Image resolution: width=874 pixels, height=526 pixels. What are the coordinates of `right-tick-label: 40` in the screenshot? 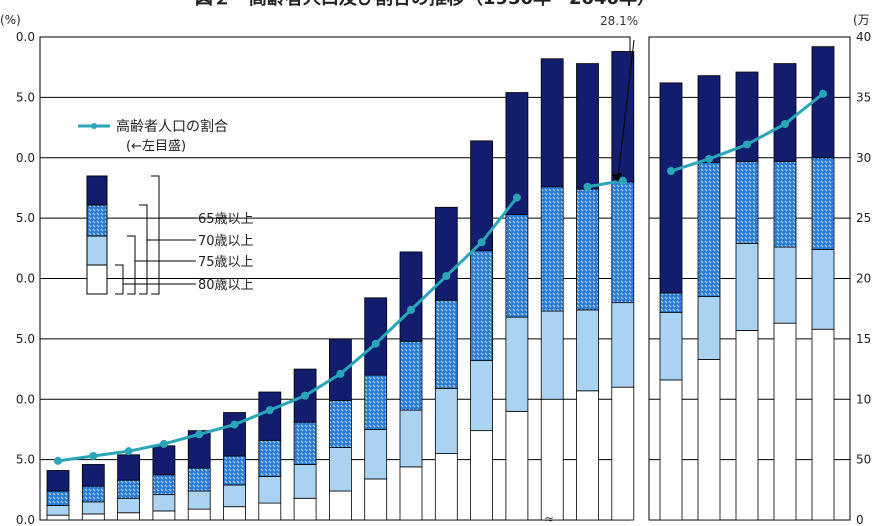 It's located at (863, 37).